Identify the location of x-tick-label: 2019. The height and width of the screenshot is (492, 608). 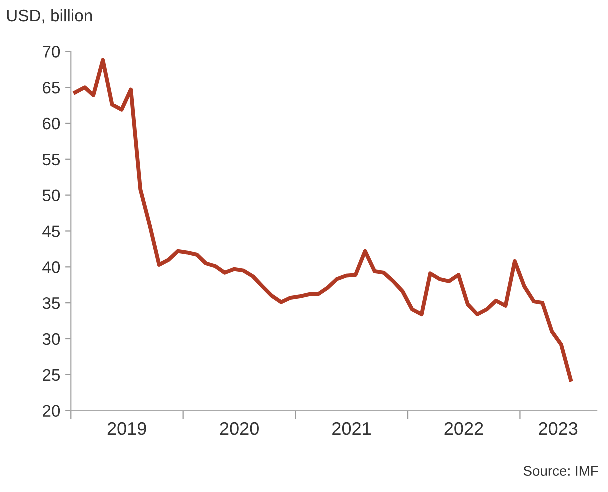
(127, 429).